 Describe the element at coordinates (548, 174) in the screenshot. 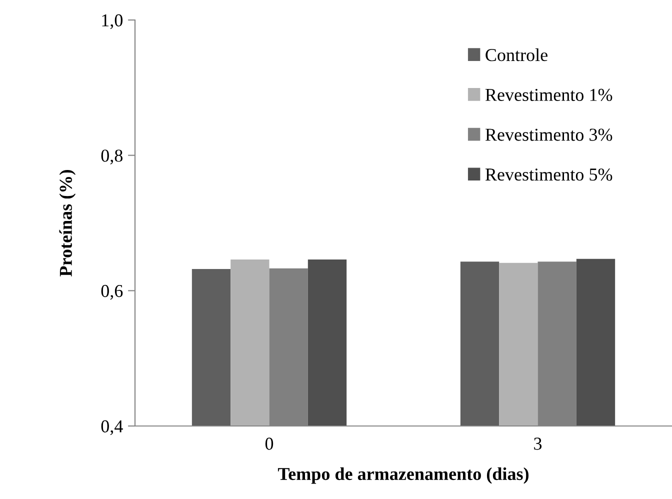

I see `legend-label: Revestimento 5%` at that location.